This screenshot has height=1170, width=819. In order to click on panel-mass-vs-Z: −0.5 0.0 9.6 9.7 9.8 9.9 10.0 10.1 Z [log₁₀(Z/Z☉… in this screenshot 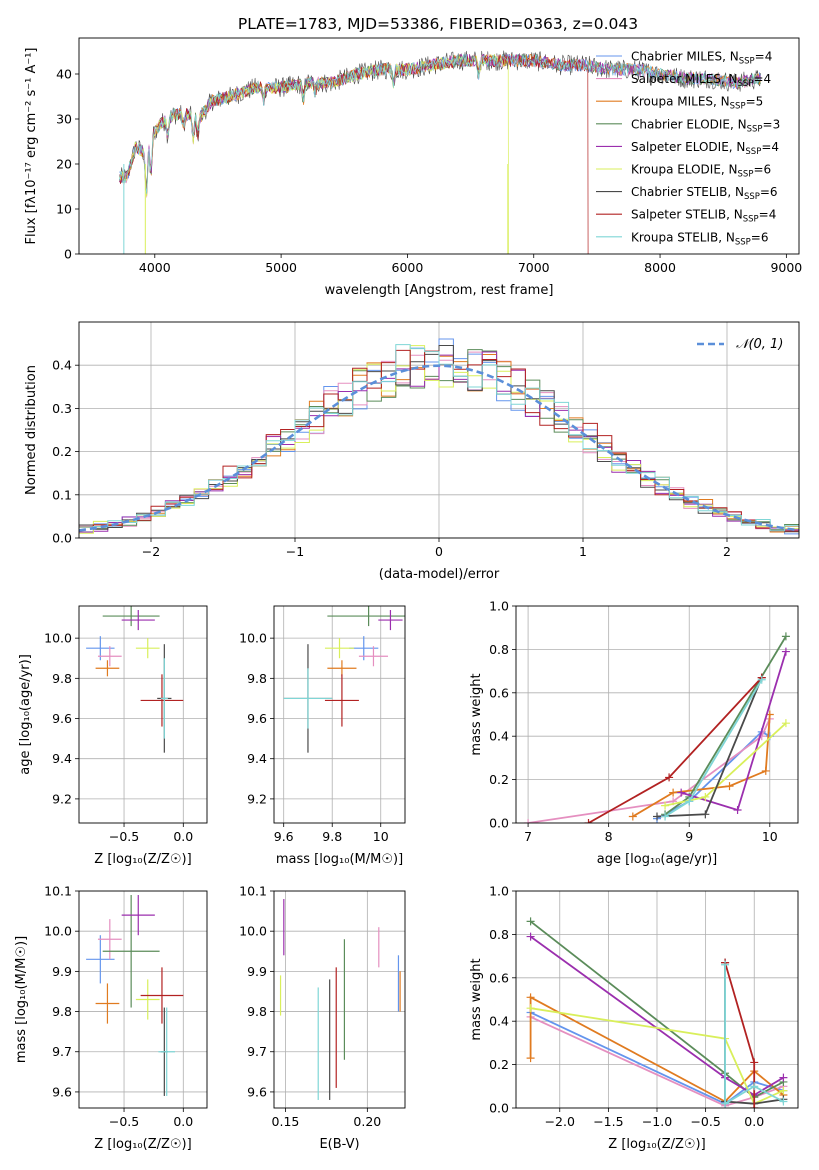, I will do `click(111, 1018)`.